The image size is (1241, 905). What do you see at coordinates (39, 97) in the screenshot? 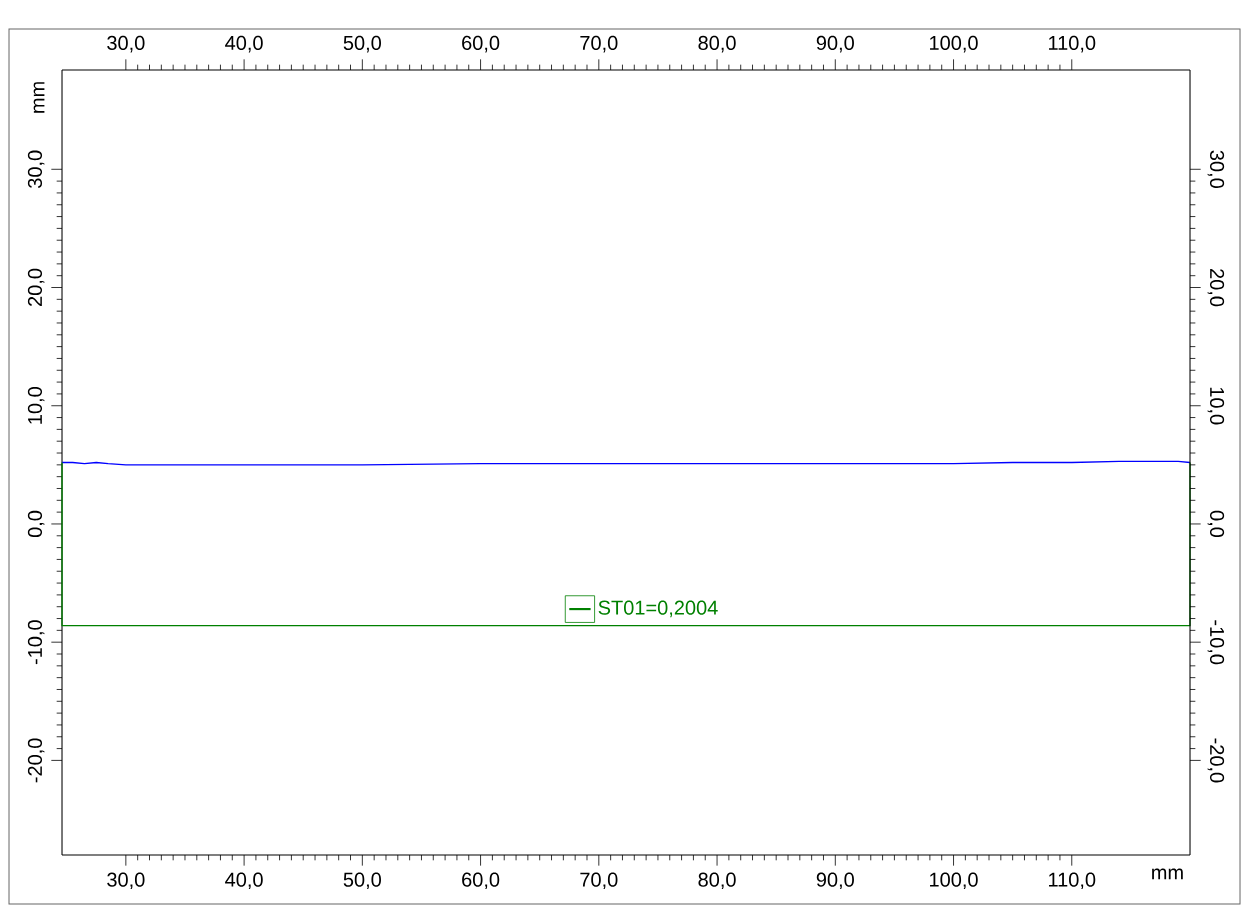
I see `y-axis-title: mm` at bounding box center [39, 97].